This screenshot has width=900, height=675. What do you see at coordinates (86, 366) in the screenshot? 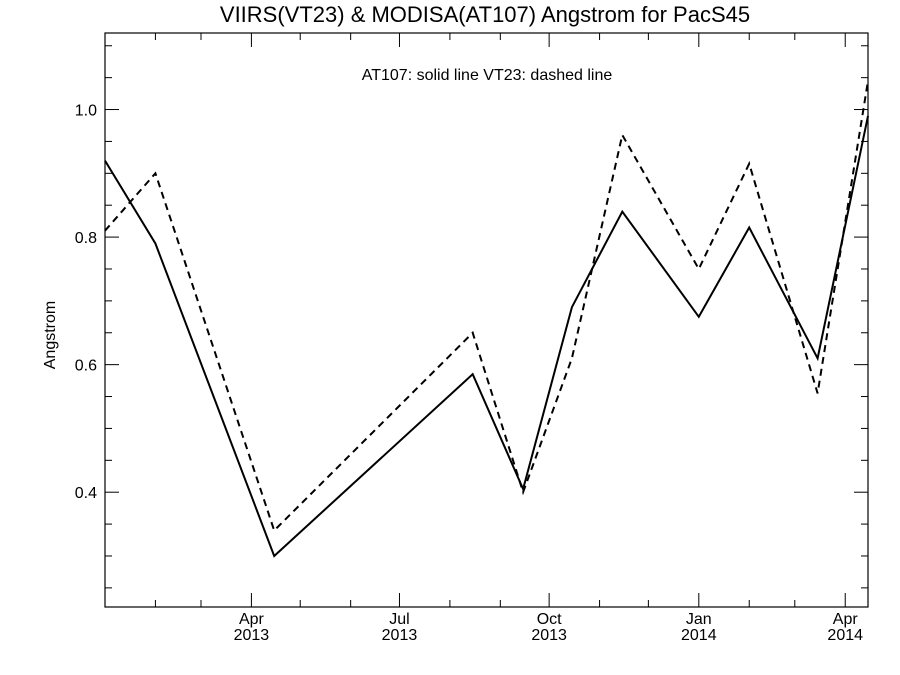
I see `y-tick-label: 0.6` at bounding box center [86, 366].